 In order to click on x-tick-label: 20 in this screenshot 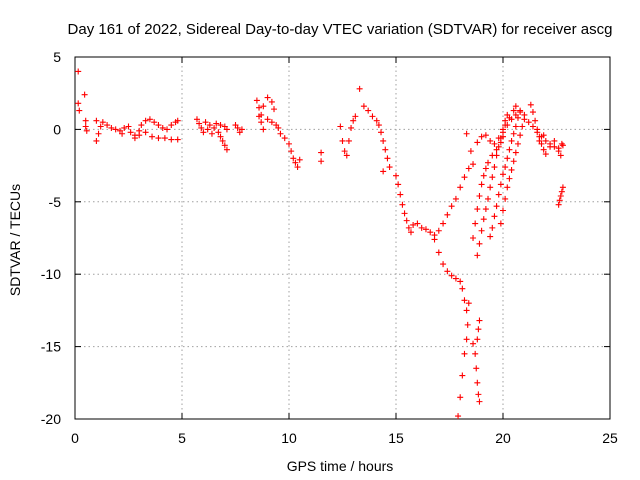, I will do `click(503, 438)`.